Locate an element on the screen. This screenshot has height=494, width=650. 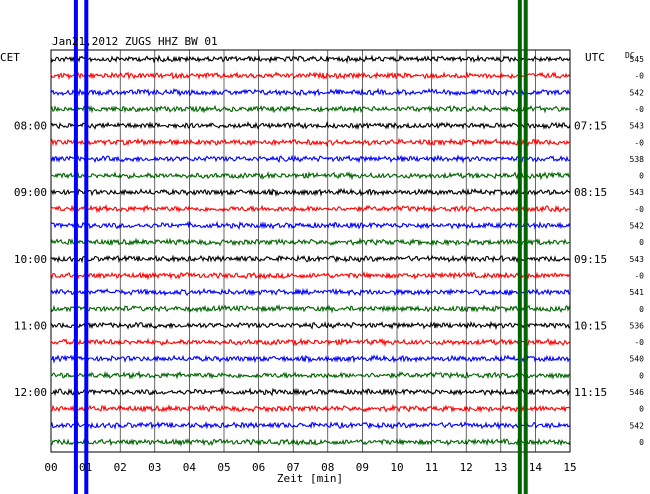
left-hour-label: 10:00 is located at coordinates (30, 259).